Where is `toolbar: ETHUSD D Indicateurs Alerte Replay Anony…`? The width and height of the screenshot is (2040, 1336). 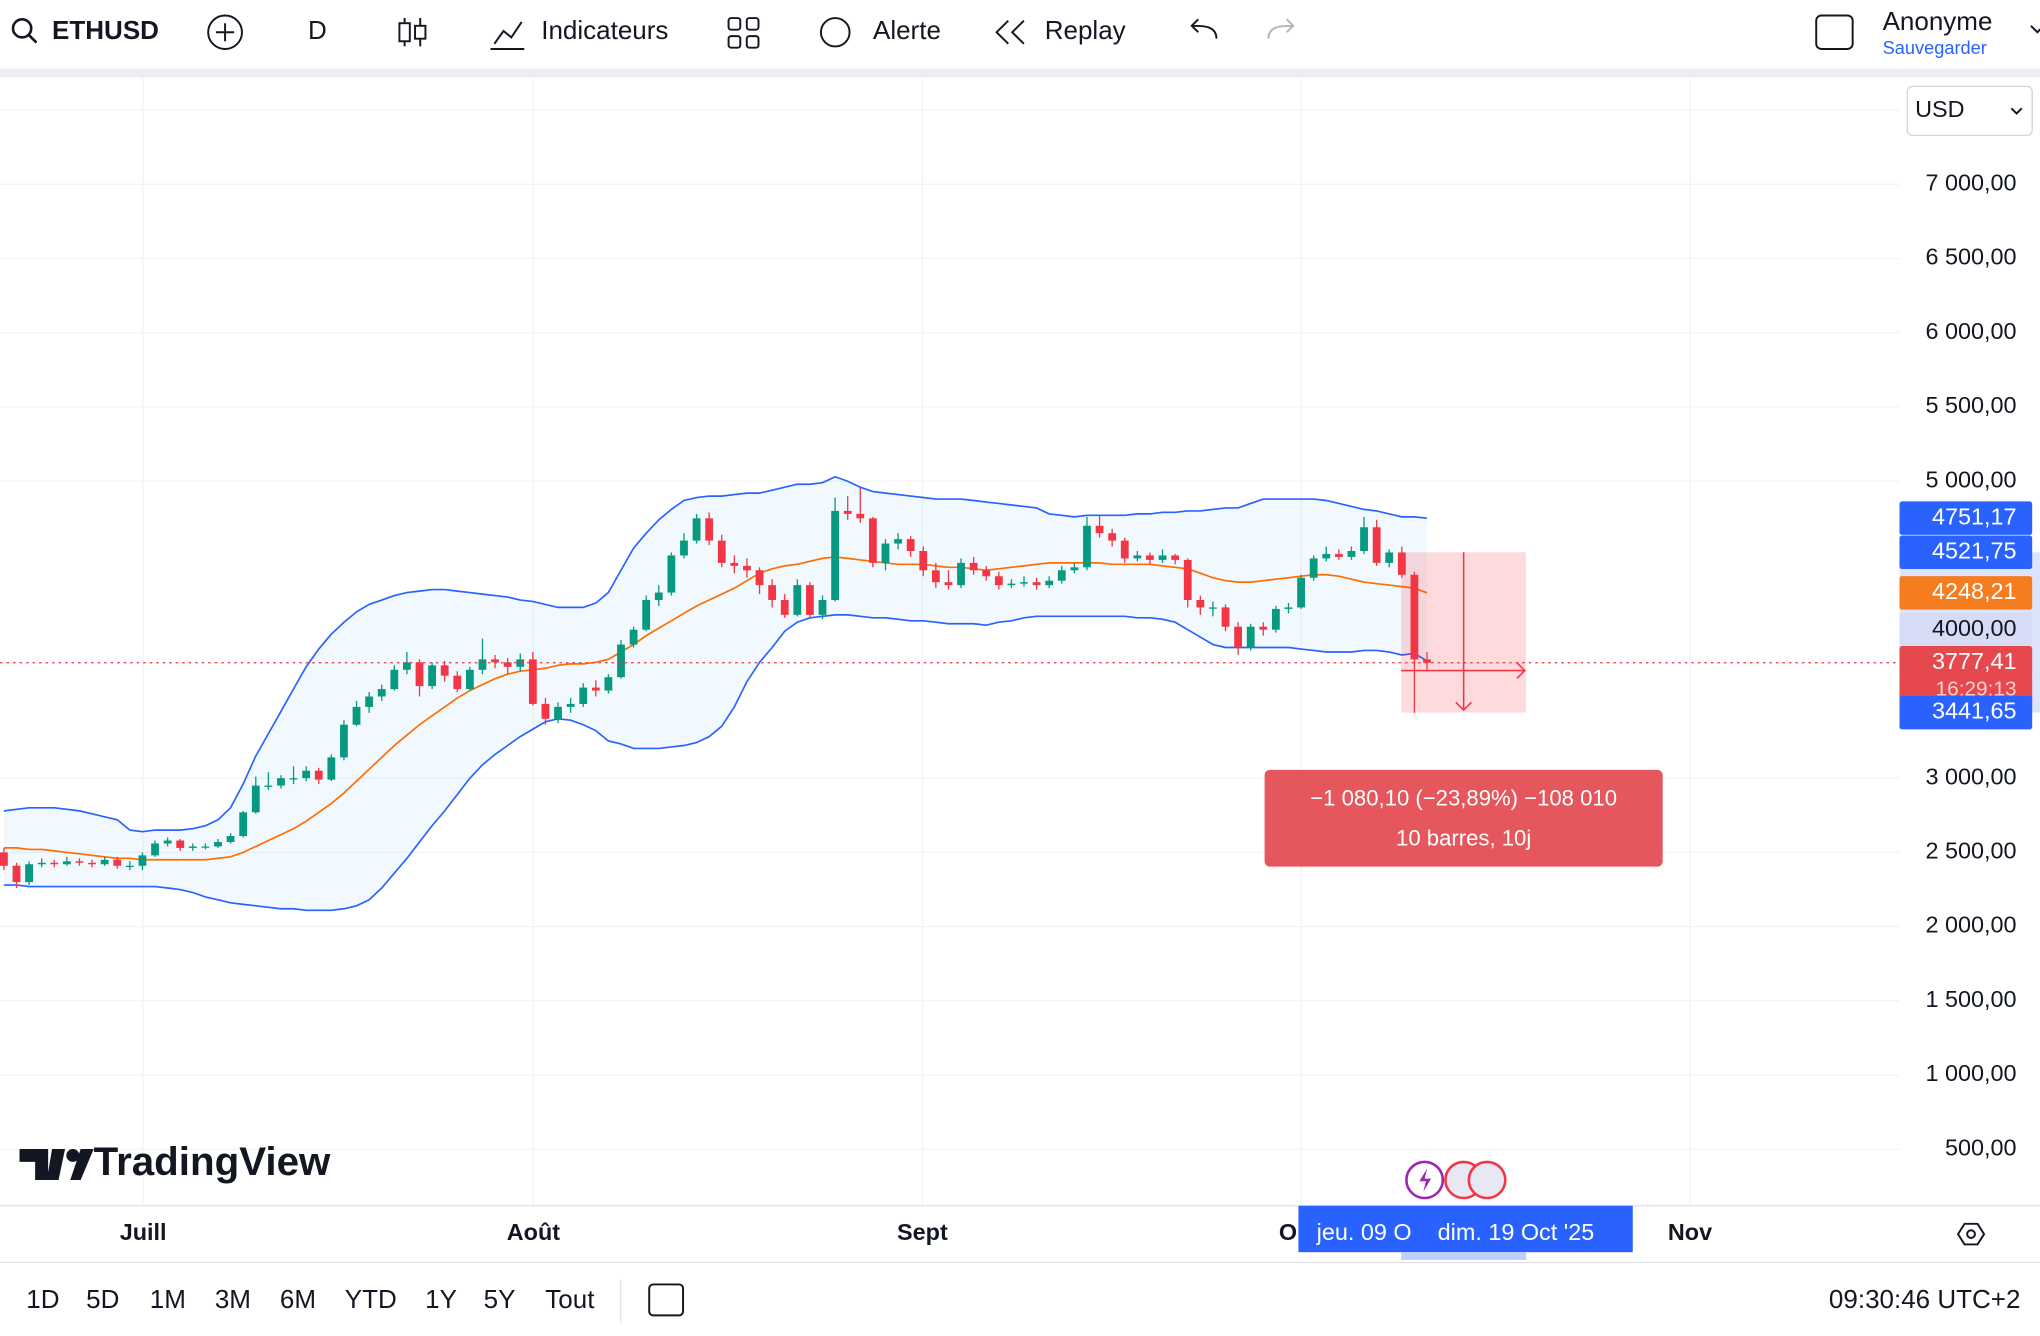
toolbar: ETHUSD D Indicateurs Alerte Replay Anony… is located at coordinates (1025, 33).